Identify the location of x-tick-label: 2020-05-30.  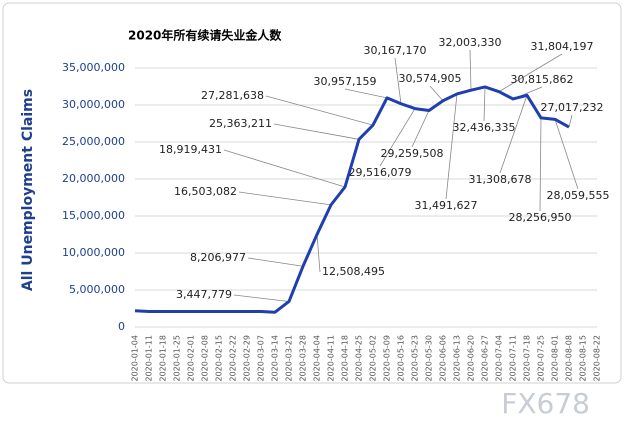
(429, 358).